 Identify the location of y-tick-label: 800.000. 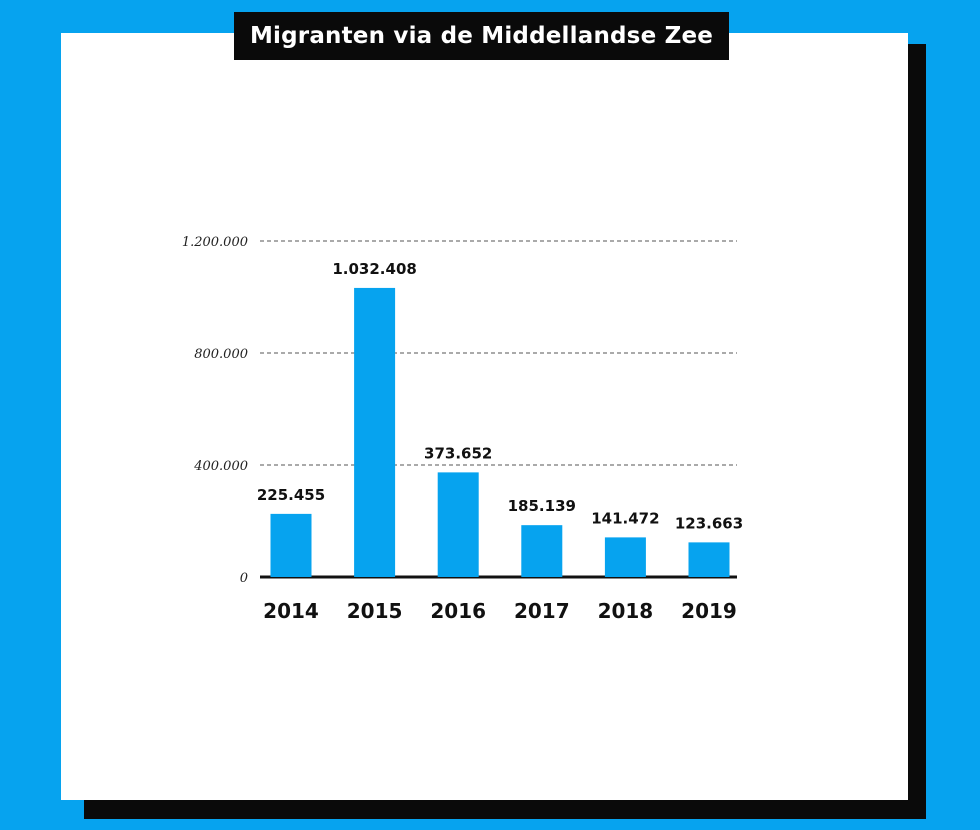
(221, 354).